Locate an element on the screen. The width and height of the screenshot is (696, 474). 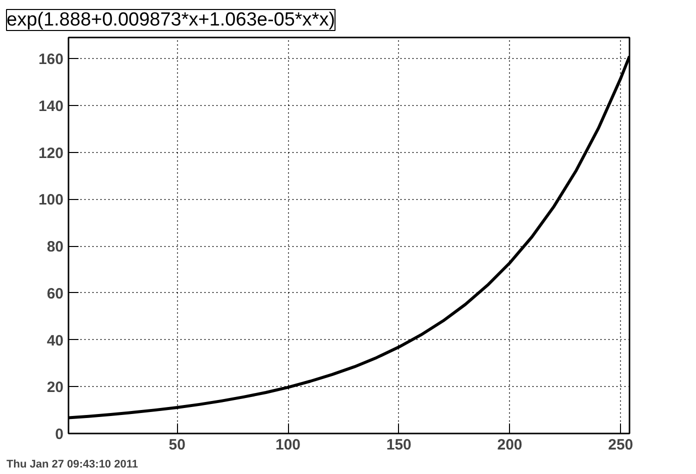
y-tick-label: 120 is located at coordinates (51, 153).